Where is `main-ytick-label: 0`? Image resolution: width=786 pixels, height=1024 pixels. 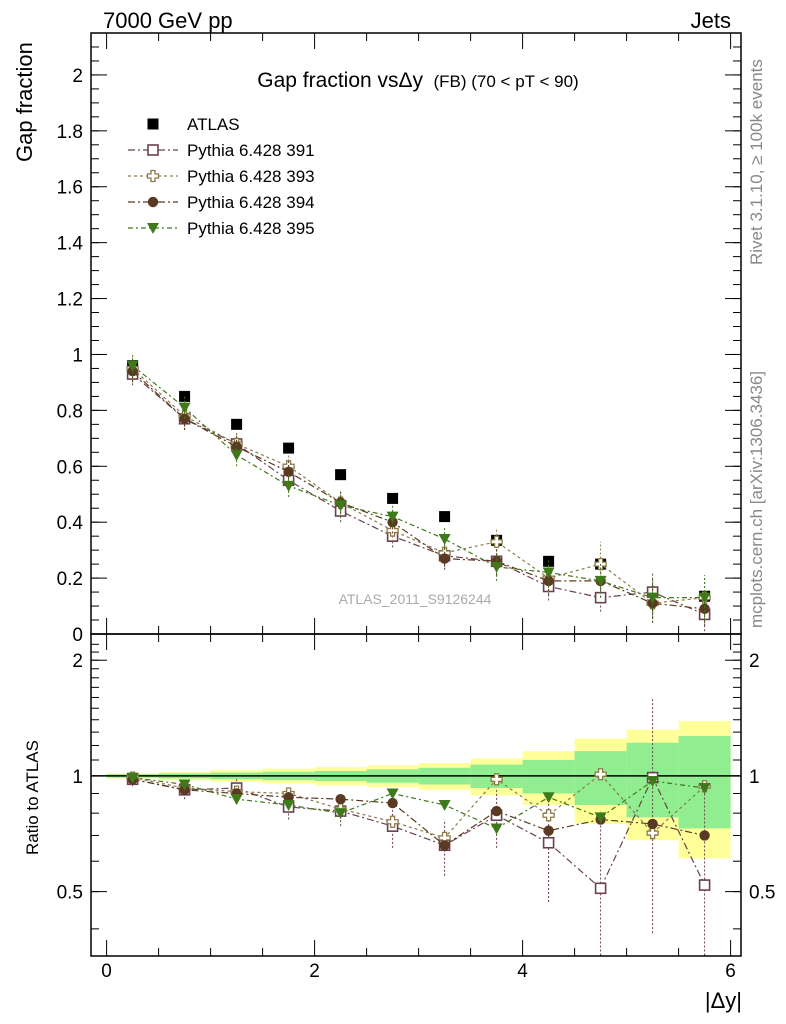 main-ytick-label: 0 is located at coordinates (77, 635).